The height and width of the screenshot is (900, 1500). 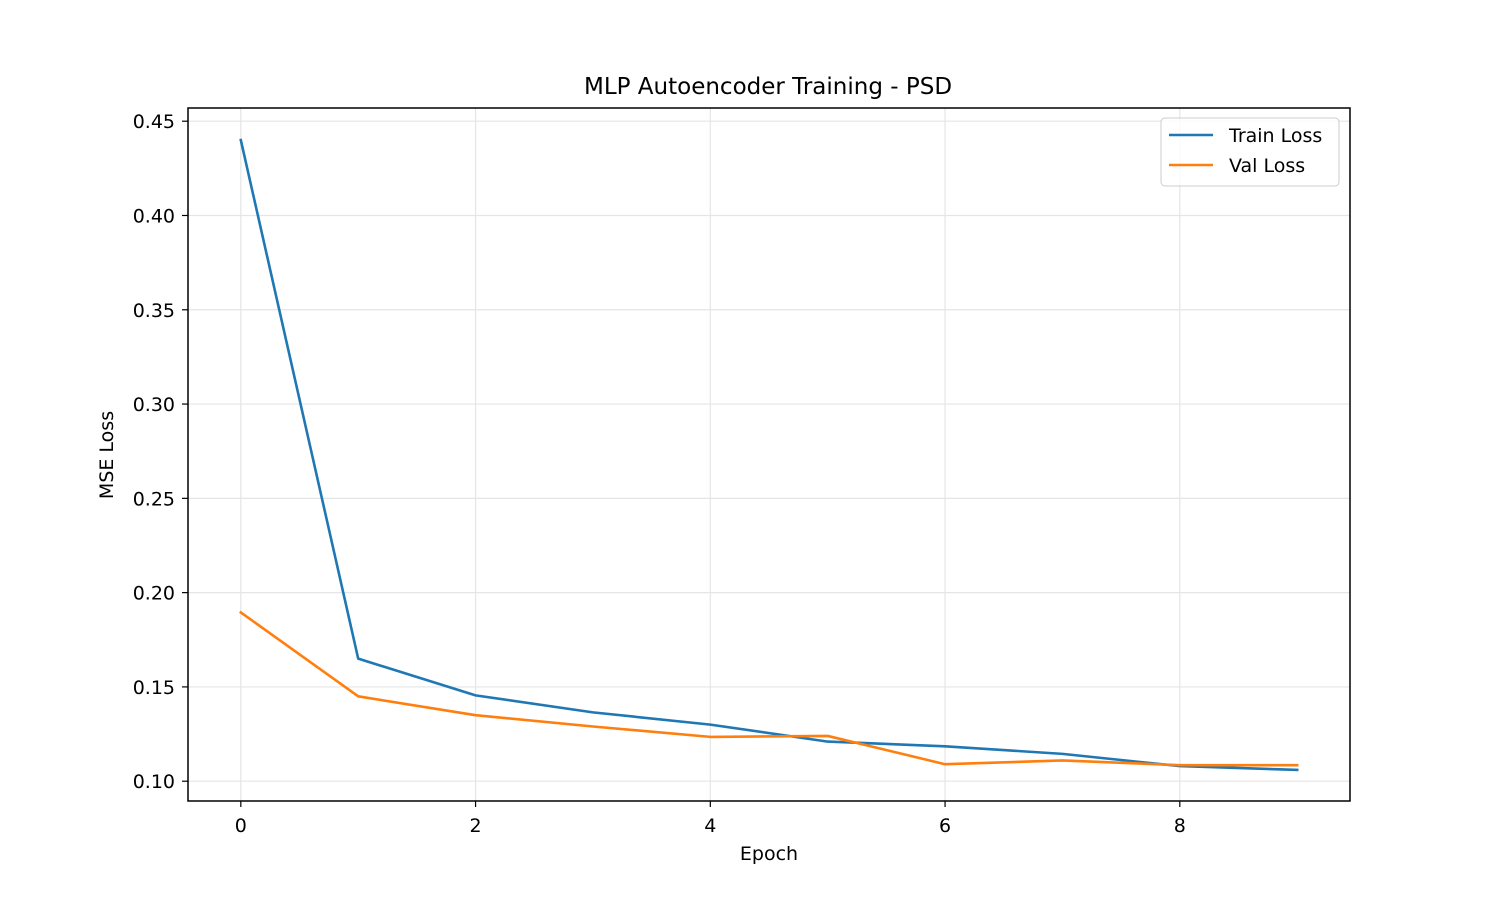 What do you see at coordinates (1180, 826) in the screenshot?
I see `x-tick-label: 8` at bounding box center [1180, 826].